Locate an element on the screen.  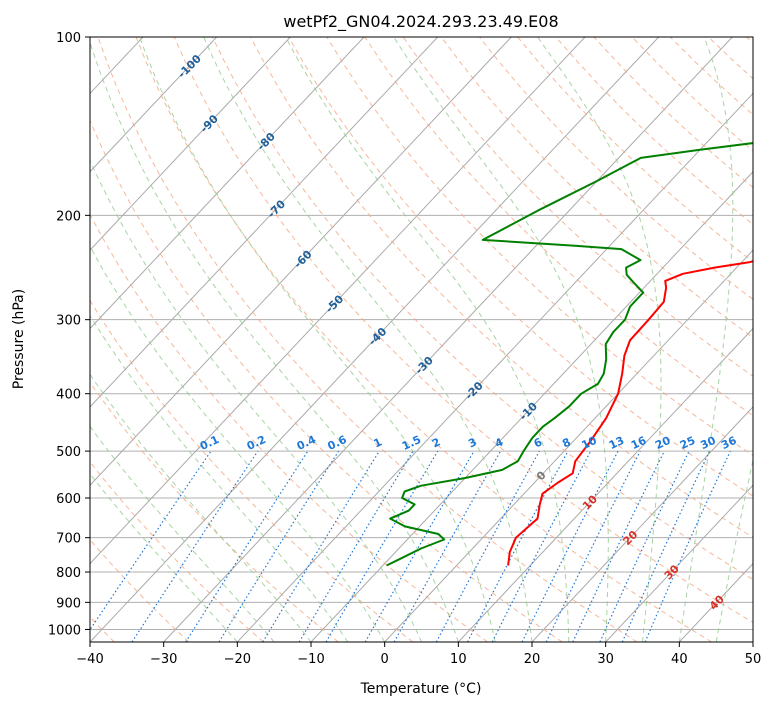
x-tick-label: −30 is located at coordinates (163, 659).